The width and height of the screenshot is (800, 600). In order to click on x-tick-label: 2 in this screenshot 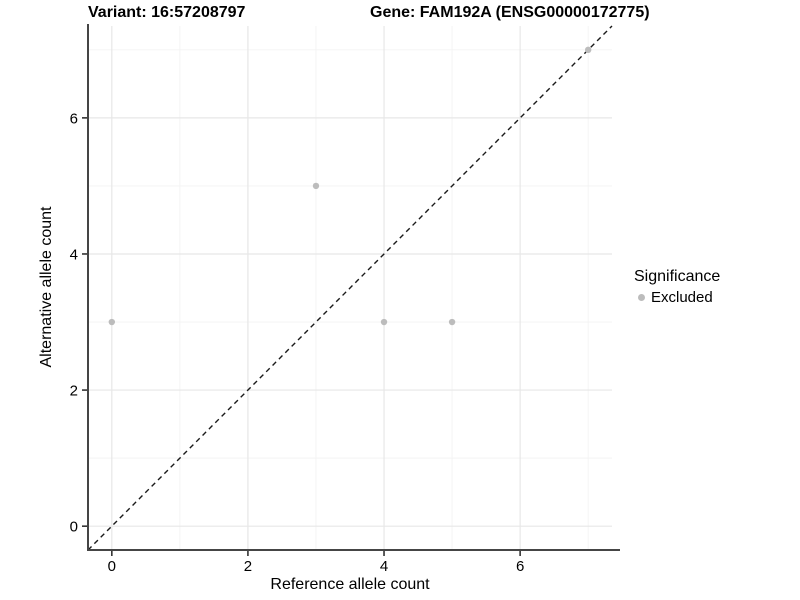, I will do `click(248, 566)`.